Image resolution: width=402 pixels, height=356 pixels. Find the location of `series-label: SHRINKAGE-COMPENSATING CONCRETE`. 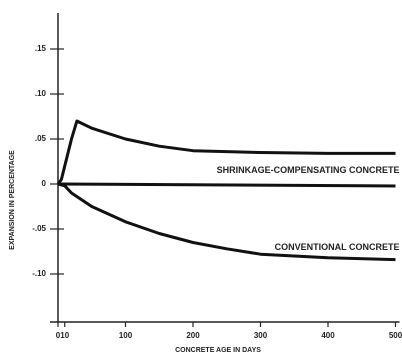

series-label: SHRINKAGE-COMPENSATING CONCRETE is located at coordinates (308, 170).